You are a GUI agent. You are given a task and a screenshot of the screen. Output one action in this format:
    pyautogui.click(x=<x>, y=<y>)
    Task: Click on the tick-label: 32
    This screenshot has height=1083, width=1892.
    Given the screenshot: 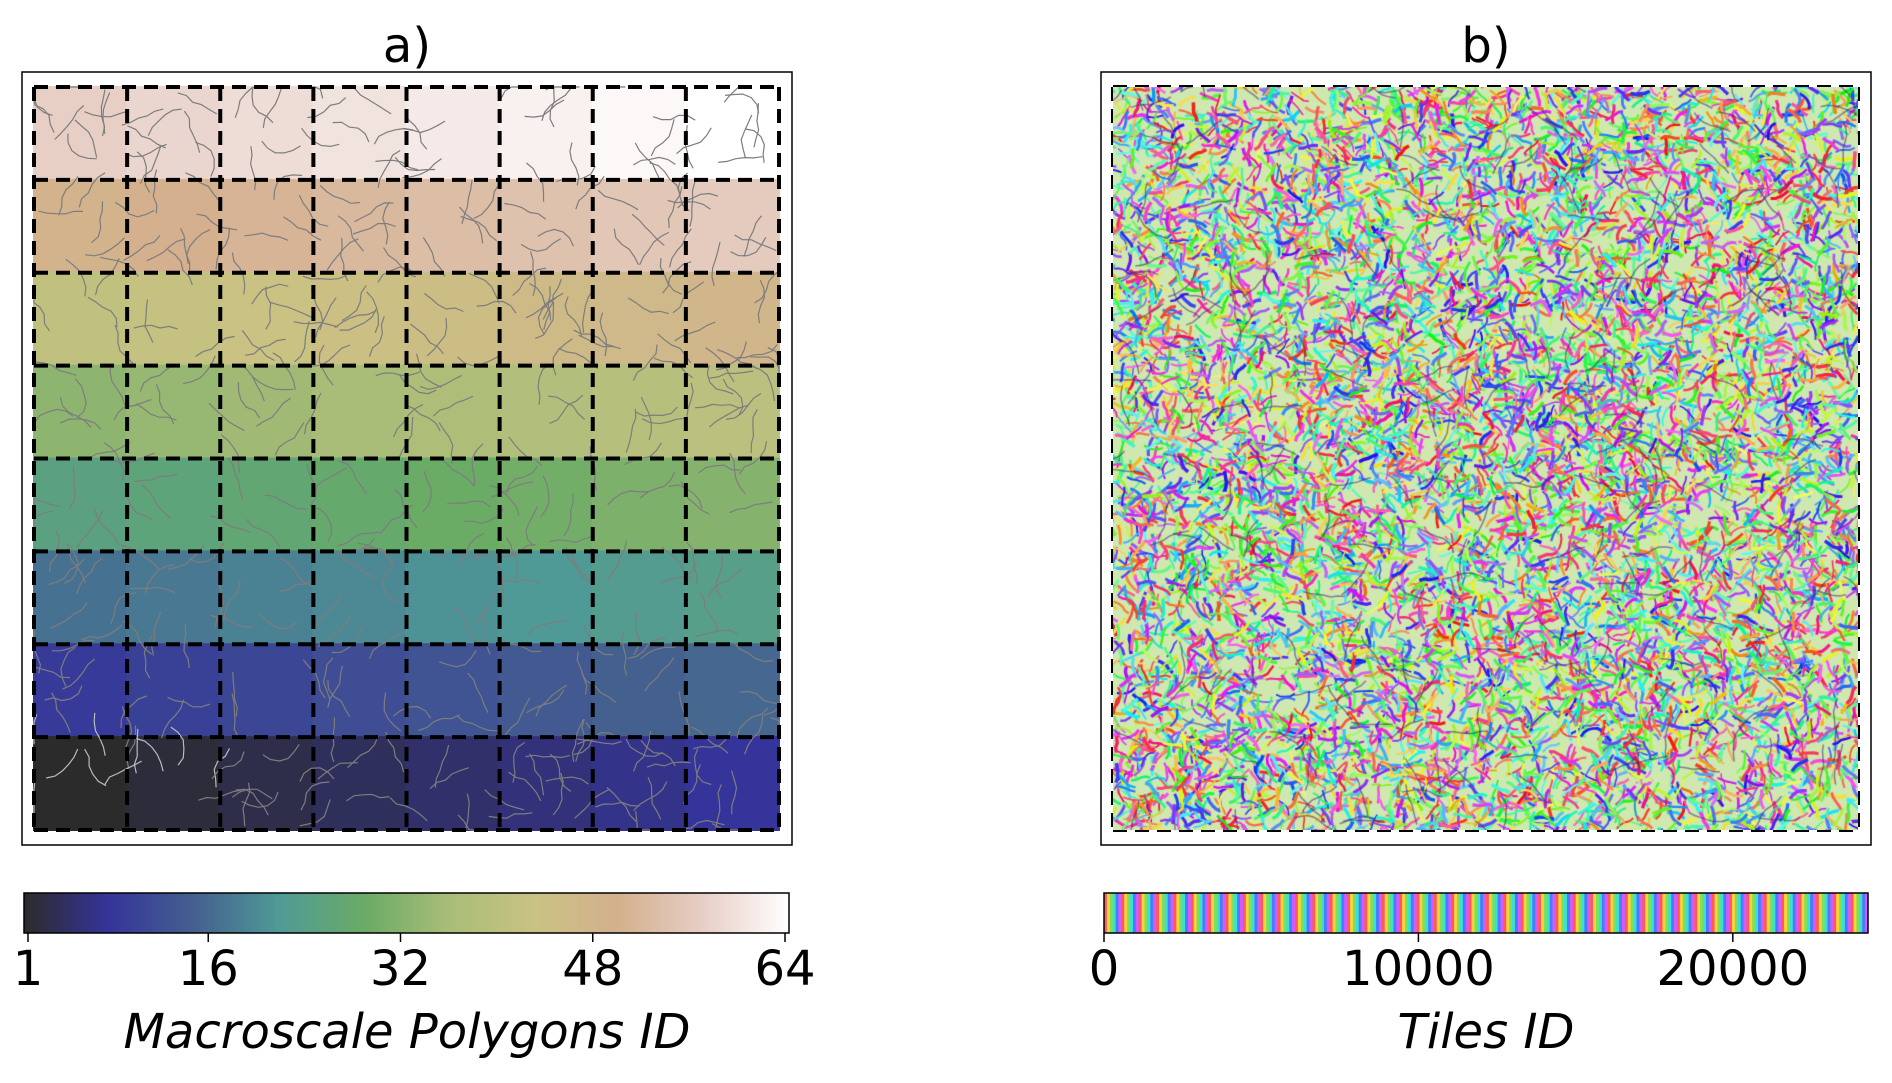 What is the action you would take?
    pyautogui.click(x=400, y=969)
    